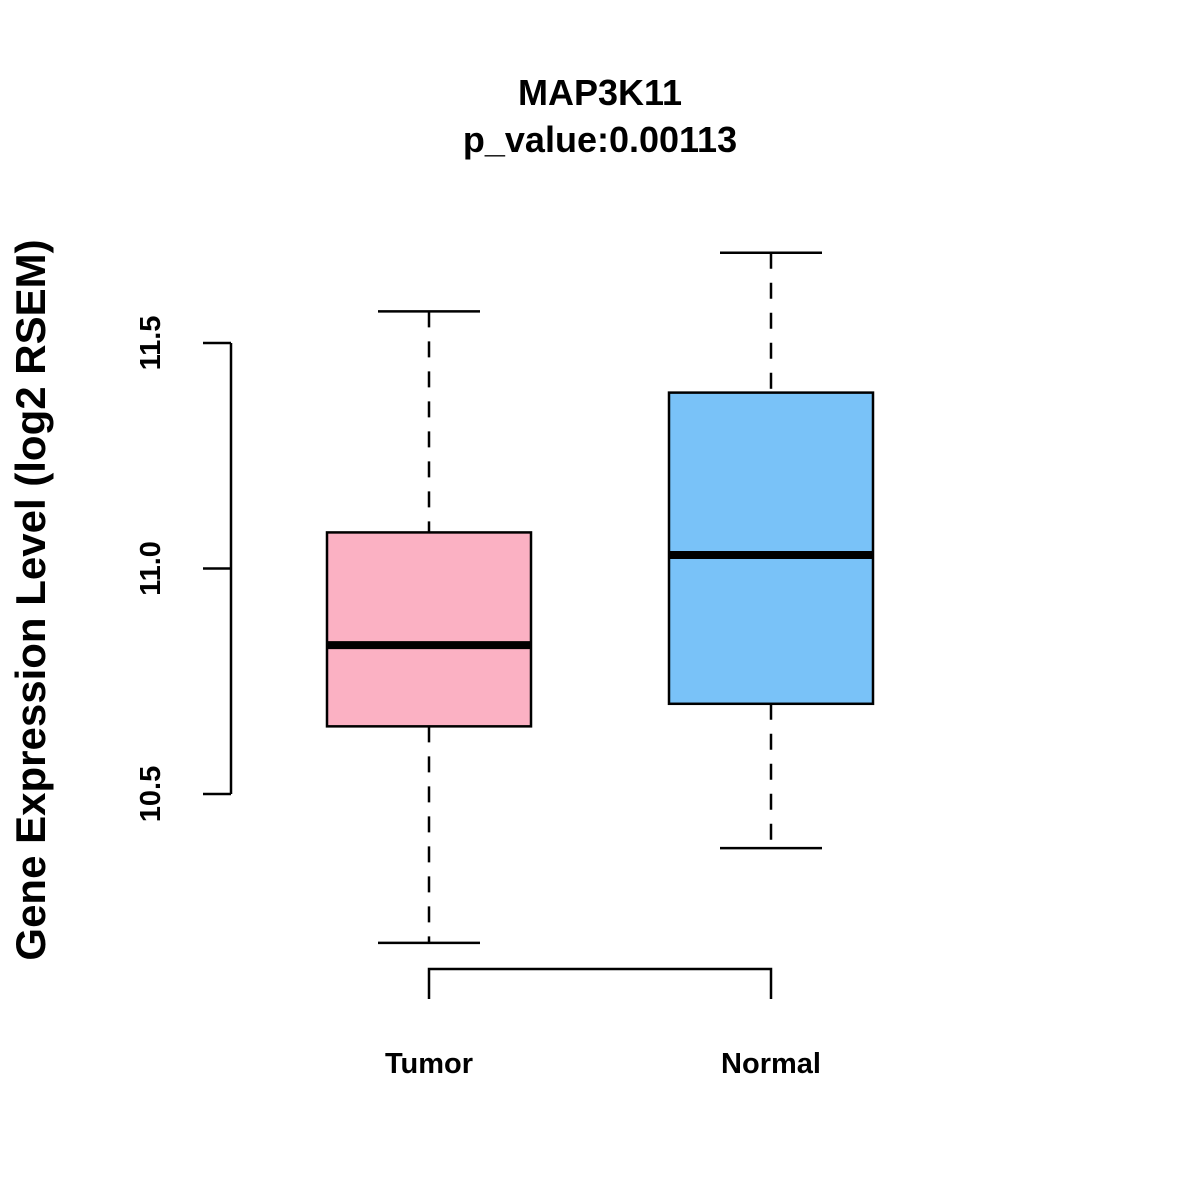 This screenshot has height=1200, width=1200. What do you see at coordinates (600, 139) in the screenshot?
I see `chart-subtitle: p_value:0.00113` at bounding box center [600, 139].